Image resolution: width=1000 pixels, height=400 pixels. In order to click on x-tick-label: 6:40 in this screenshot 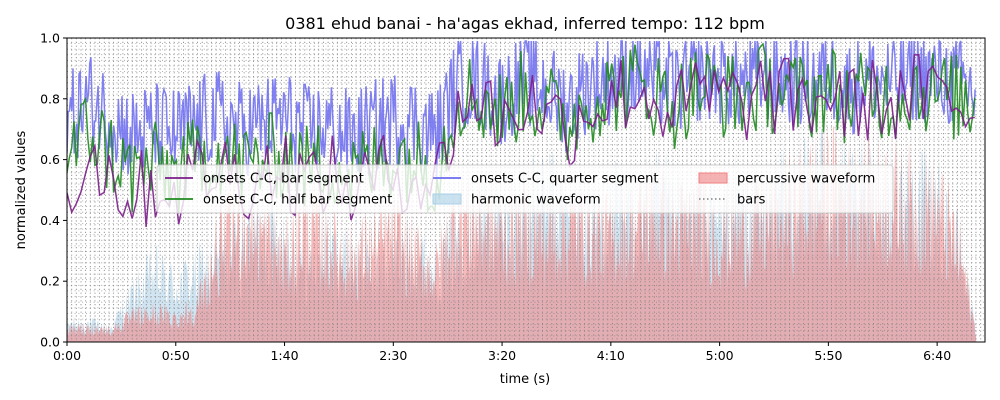, I will do `click(937, 355)`.